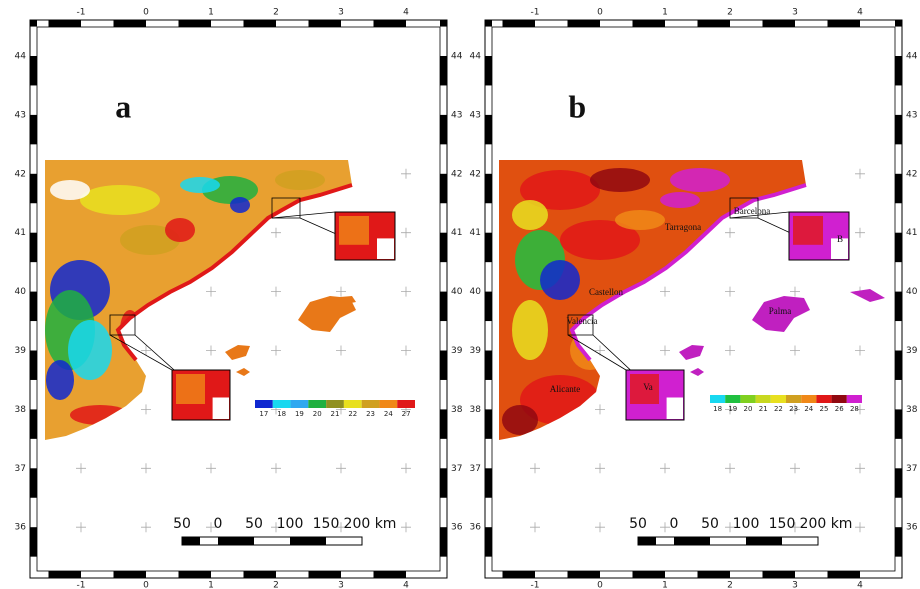  Describe the element at coordinates (638, 524) in the screenshot. I see `scale-label: 50` at that location.